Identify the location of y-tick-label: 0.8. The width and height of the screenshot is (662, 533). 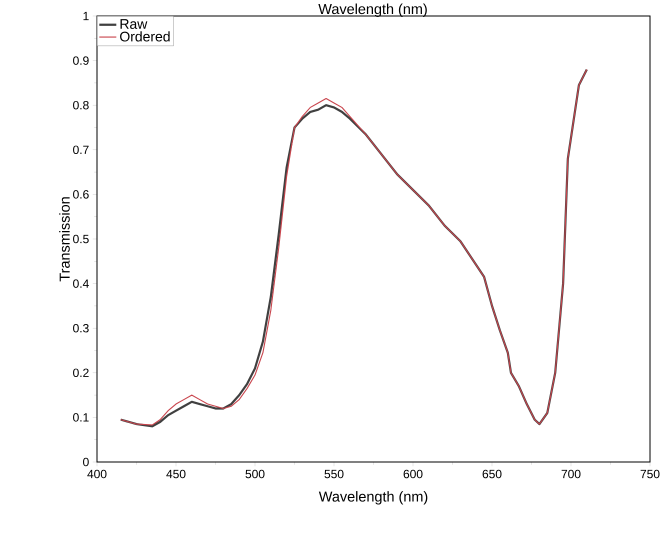
(81, 105).